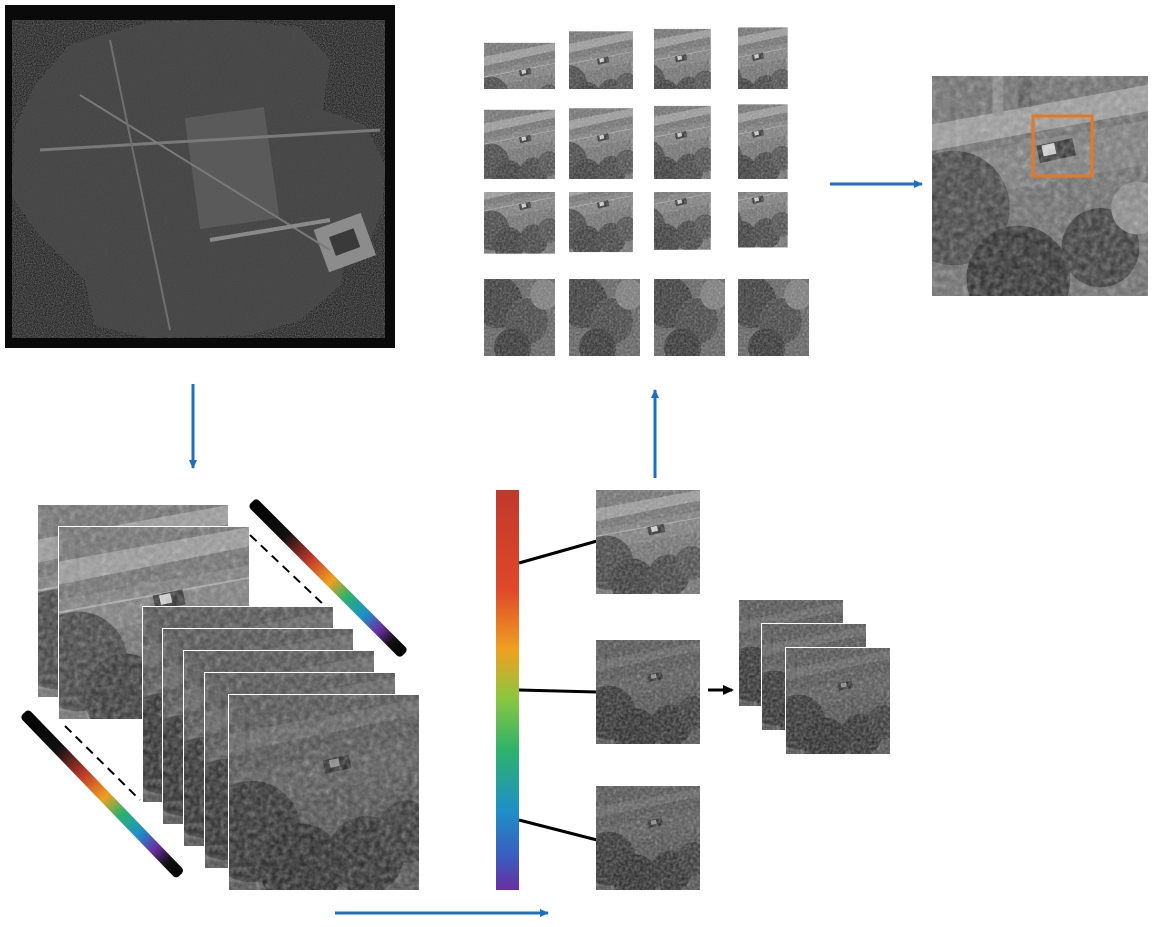 This screenshot has height=927, width=1160. Describe the element at coordinates (1062, 146) in the screenshot. I see `vehicle-highlight-box` at that location.